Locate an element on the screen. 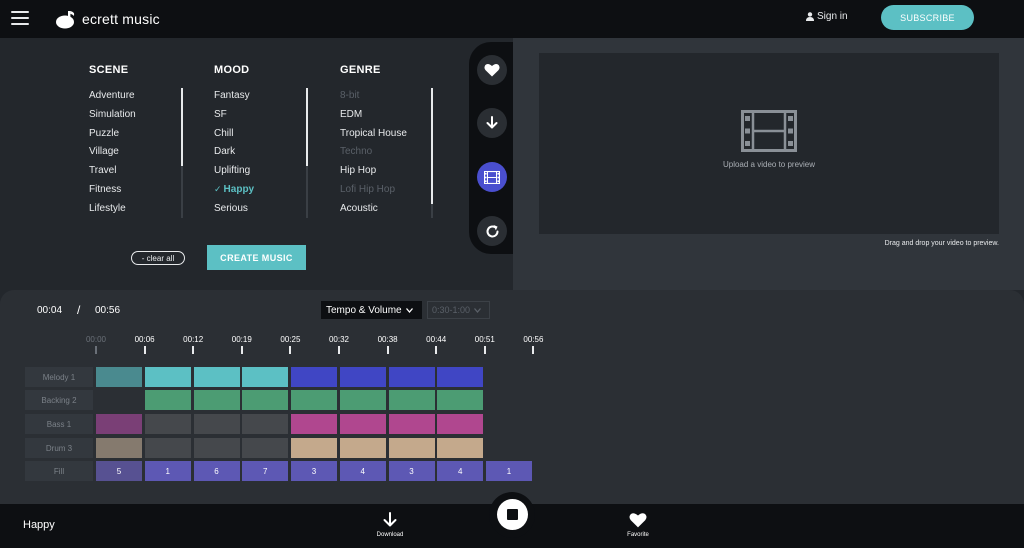 This screenshot has height=548, width=1024. scene-scrollbar is located at coordinates (182, 153).